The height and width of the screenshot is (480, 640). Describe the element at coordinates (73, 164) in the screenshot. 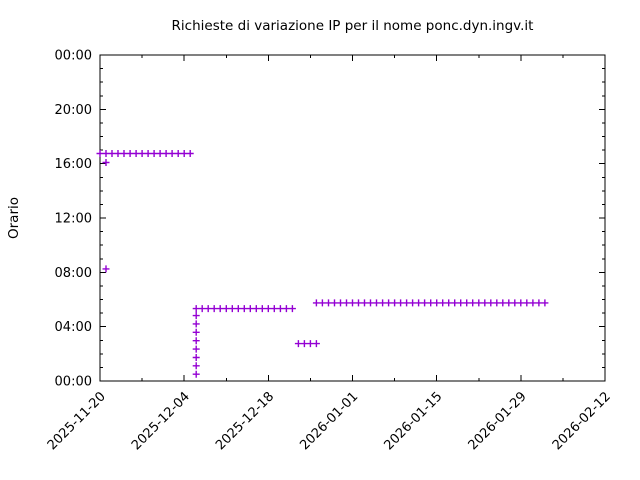

I see `y-tick-label: 16:00` at that location.